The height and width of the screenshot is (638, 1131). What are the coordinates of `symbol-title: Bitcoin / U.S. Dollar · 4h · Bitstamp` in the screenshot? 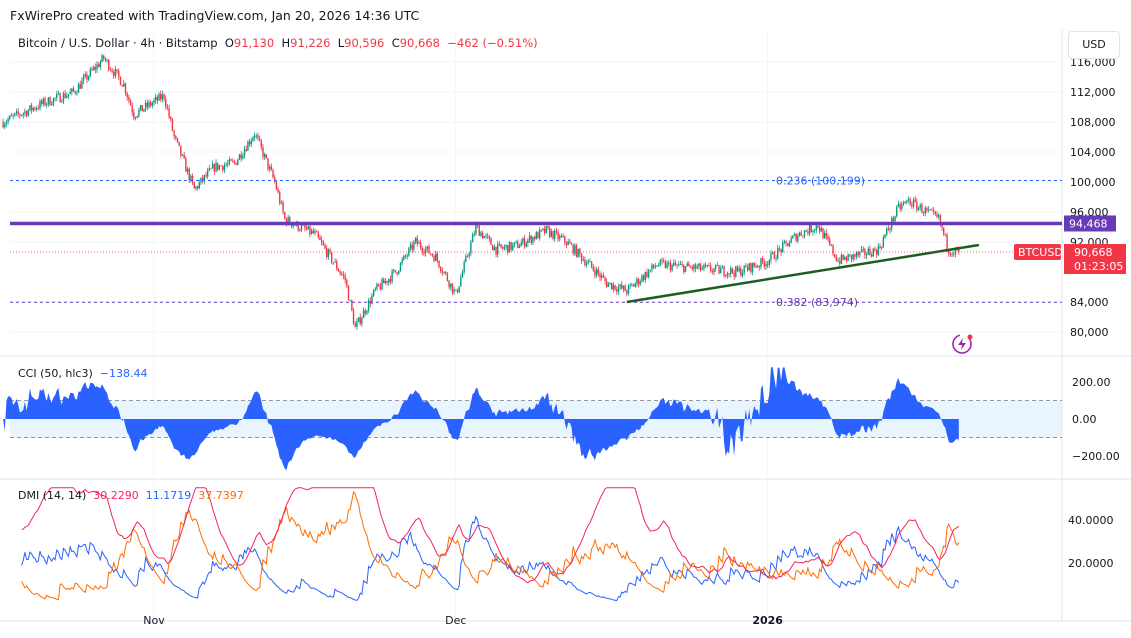 It's located at (118, 43).